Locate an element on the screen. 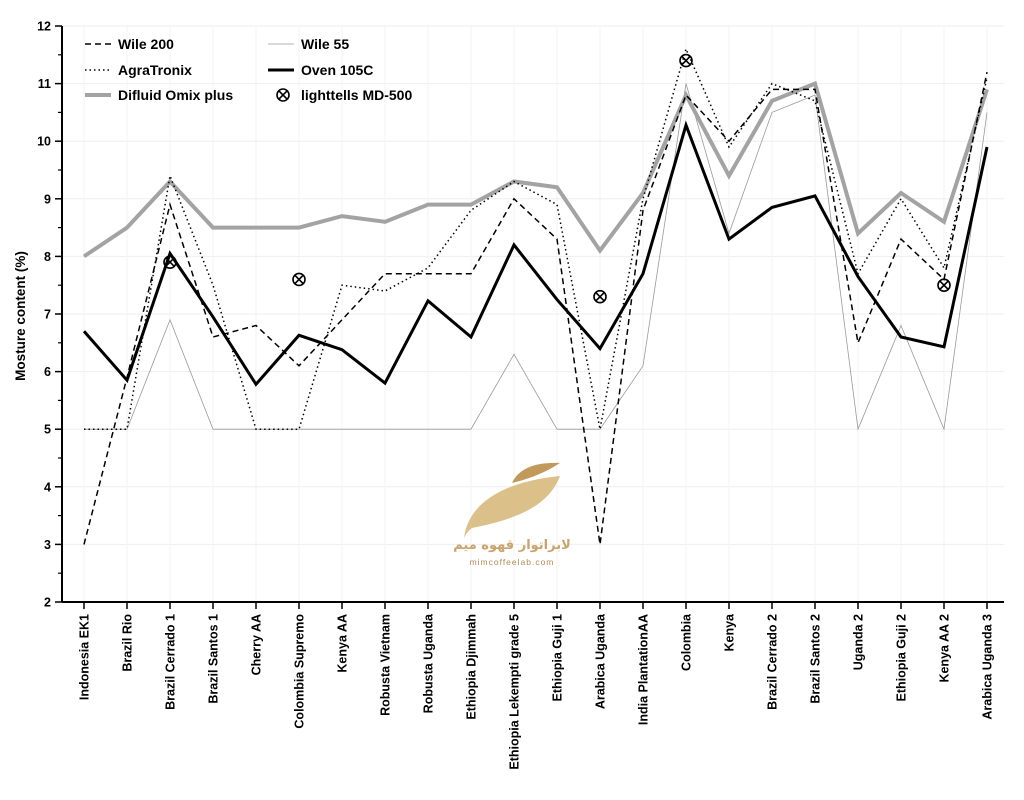  y-tick-label: 11 is located at coordinates (44, 84).